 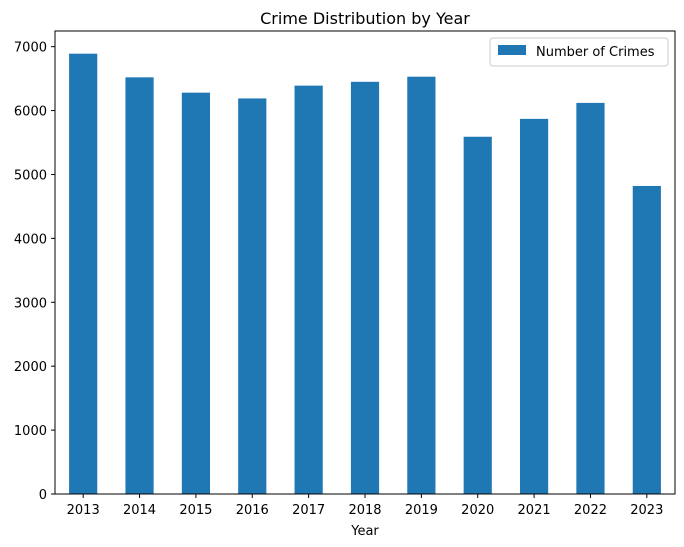 I want to click on x-tick-label: 2021, so click(x=534, y=510).